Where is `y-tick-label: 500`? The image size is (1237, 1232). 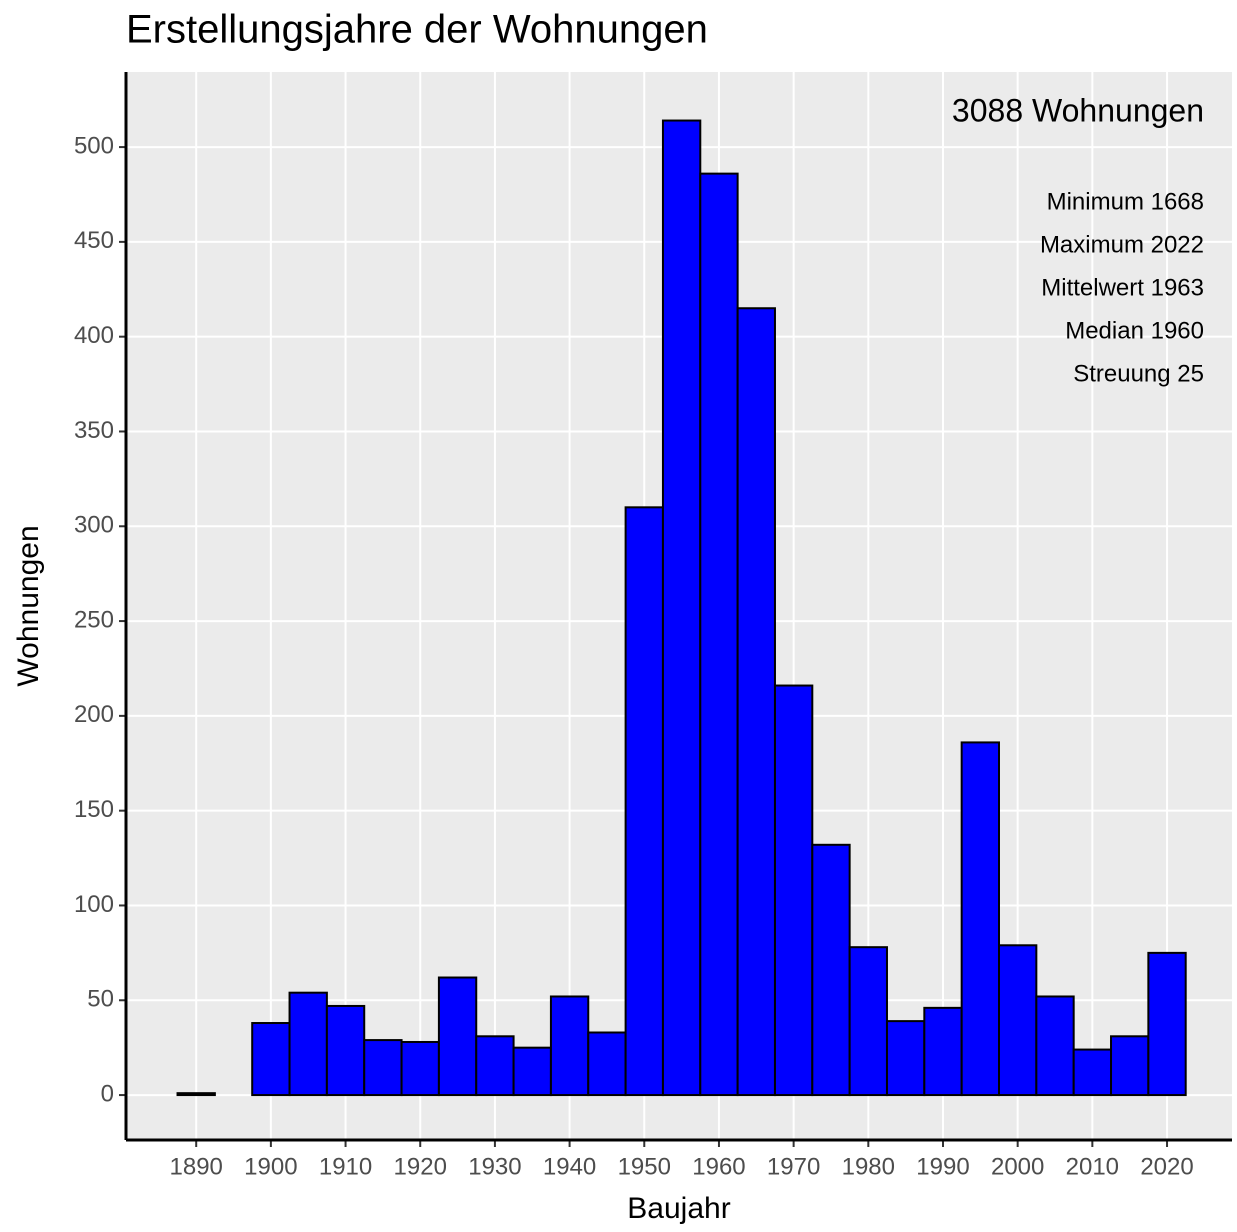 y-tick-label: 500 is located at coordinates (94, 145).